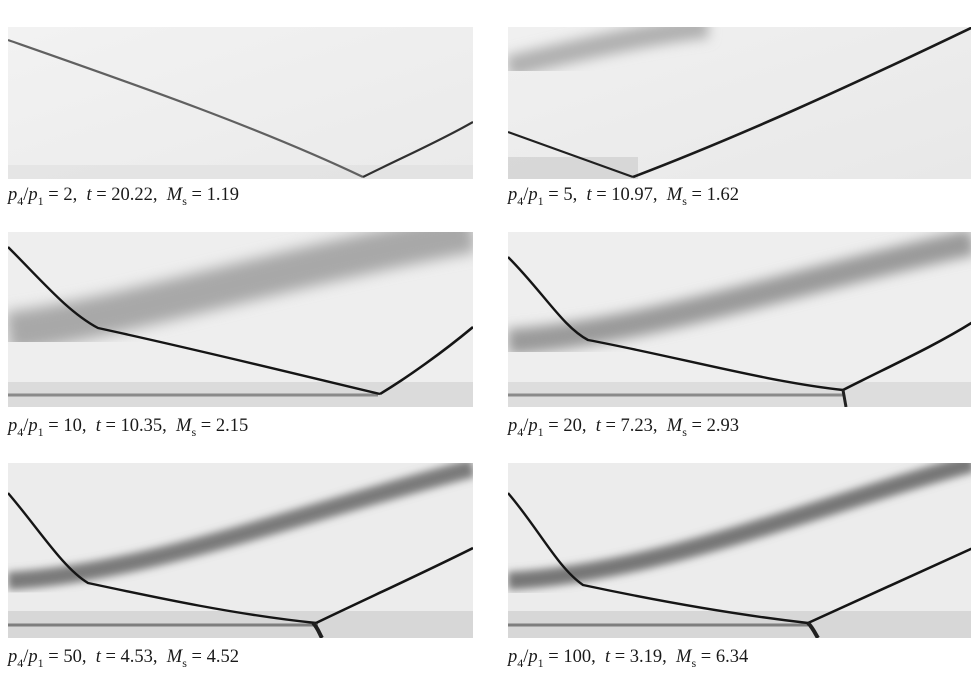 This screenshot has height=676, width=971. Describe the element at coordinates (623, 427) in the screenshot. I see `caption-4: p4/p1 = 20, t = 7.23, Ms = 2.93` at that location.